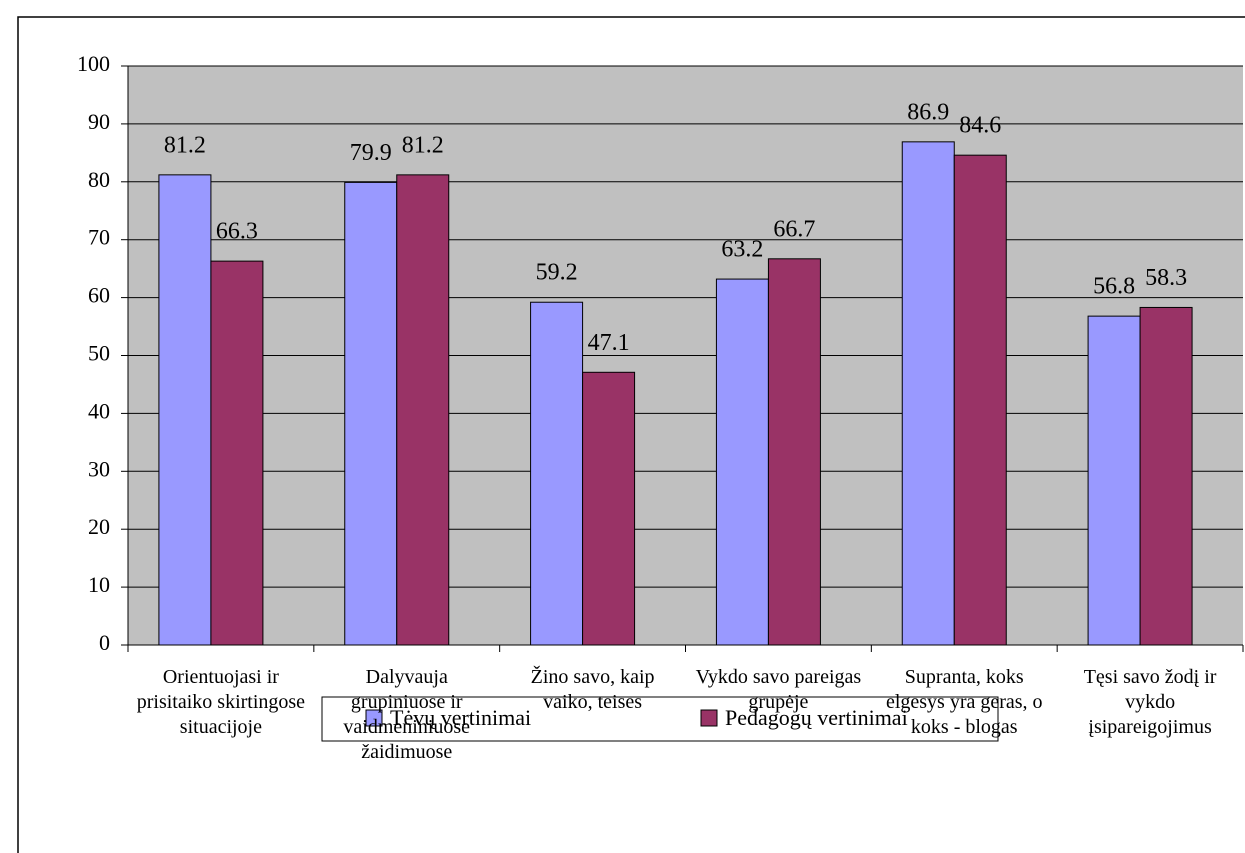 Image resolution: width=1245 pixels, height=853 pixels. What do you see at coordinates (99, 526) in the screenshot?
I see `y-tick-label: 20` at bounding box center [99, 526].